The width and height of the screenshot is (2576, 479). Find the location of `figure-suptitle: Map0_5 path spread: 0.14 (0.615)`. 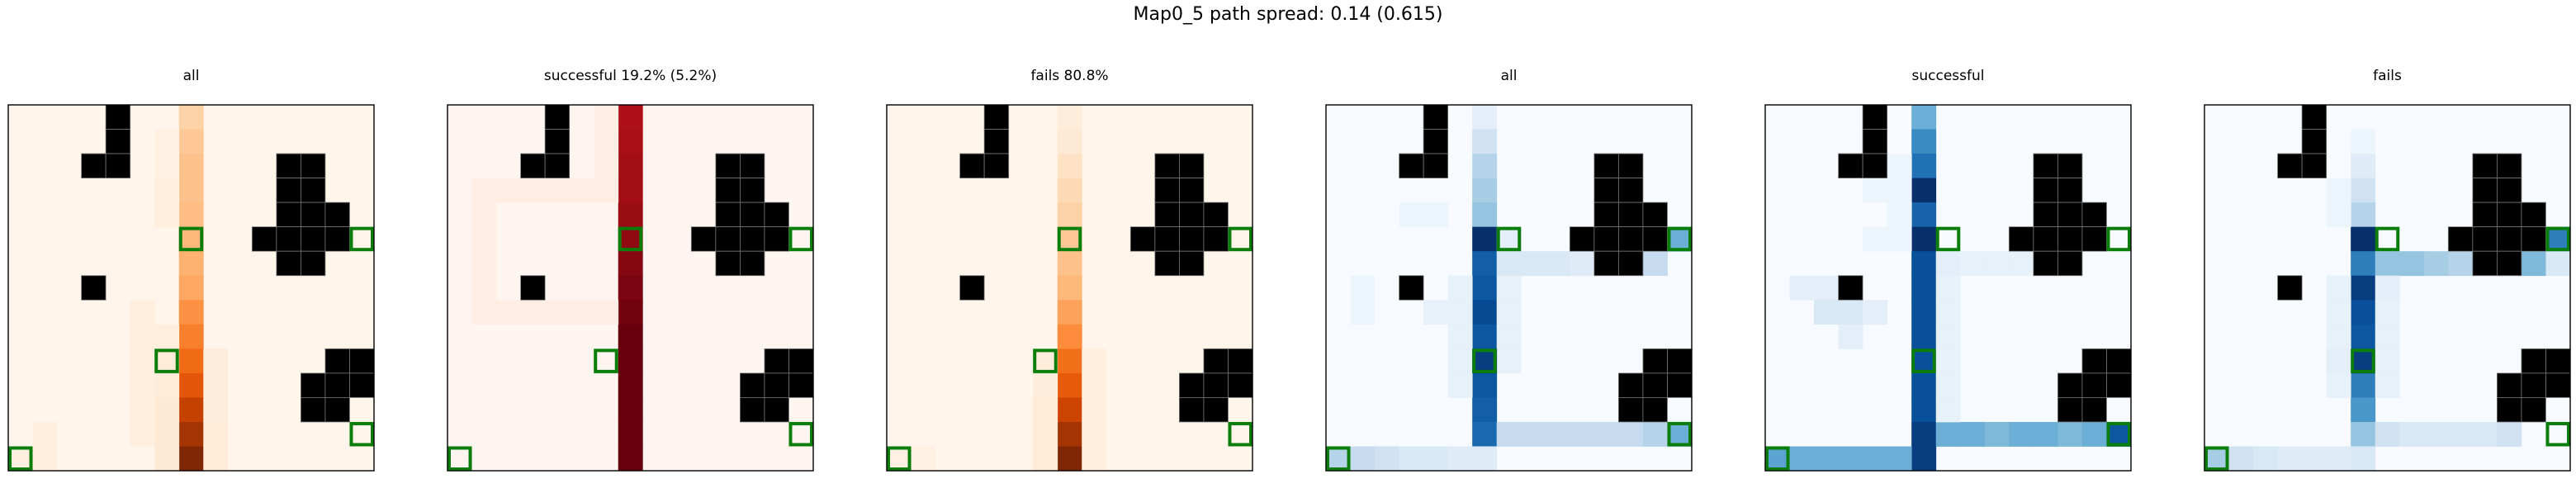

figure-suptitle: Map0_5 path spread: 0.14 (0.615) is located at coordinates (1288, 14).